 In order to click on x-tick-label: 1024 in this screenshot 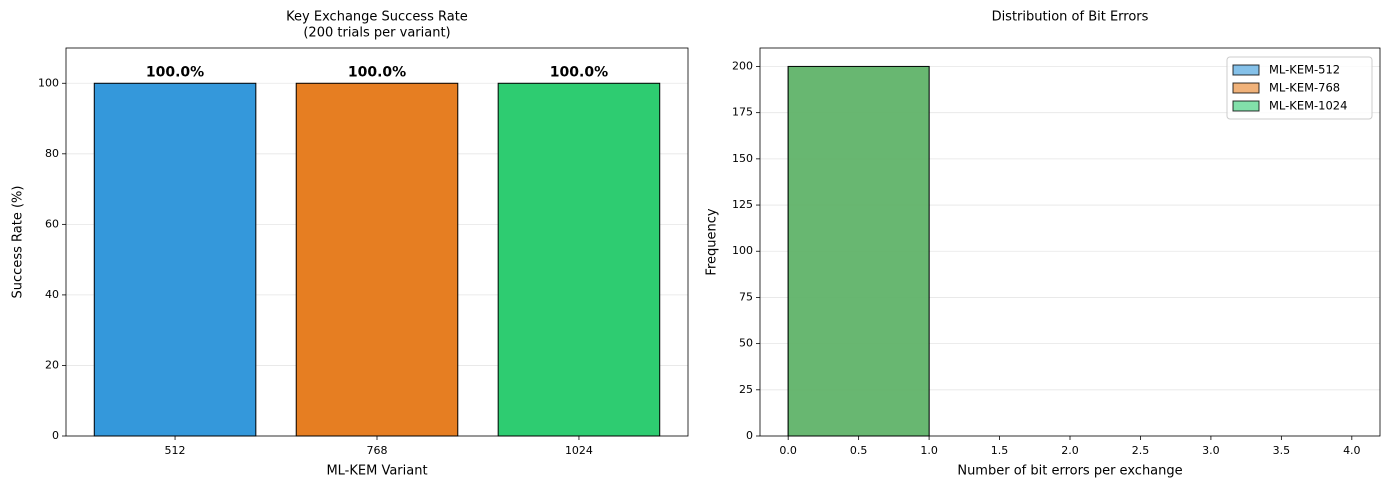, I will do `click(579, 450)`.